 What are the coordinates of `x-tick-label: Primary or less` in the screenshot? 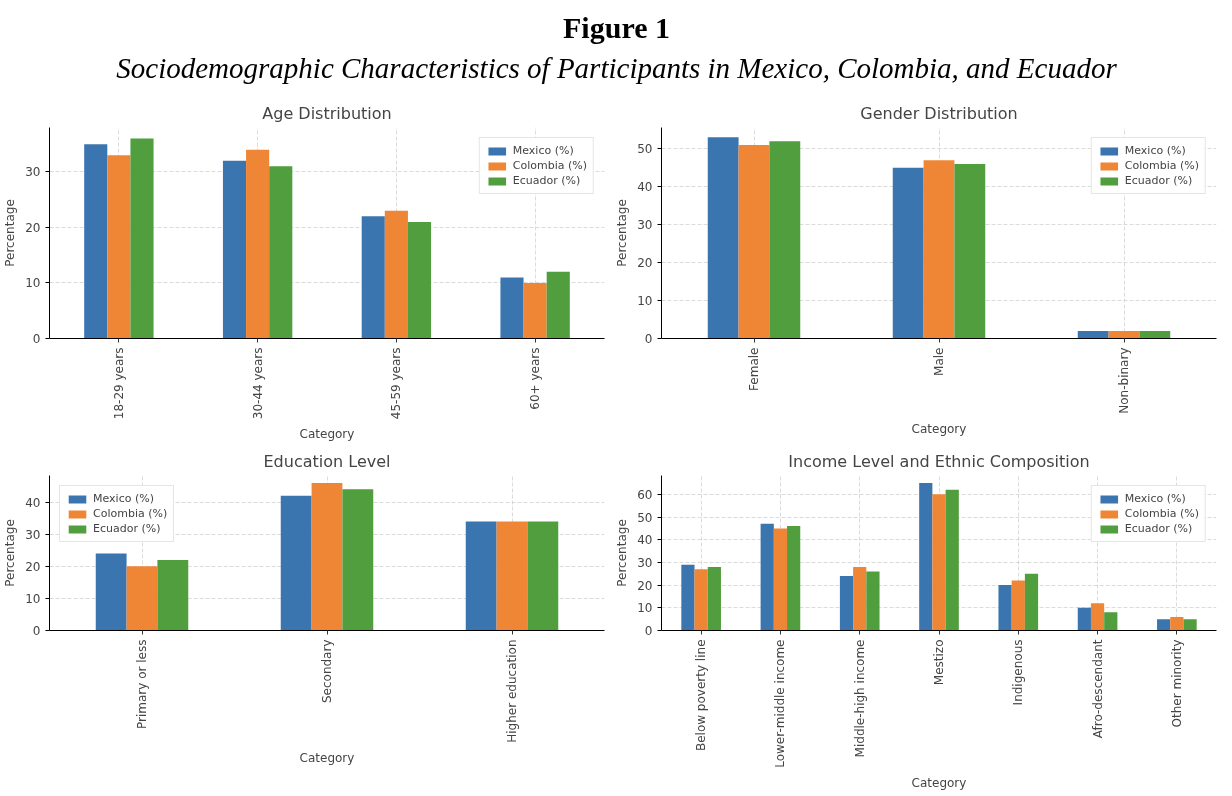 It's located at (142, 684).